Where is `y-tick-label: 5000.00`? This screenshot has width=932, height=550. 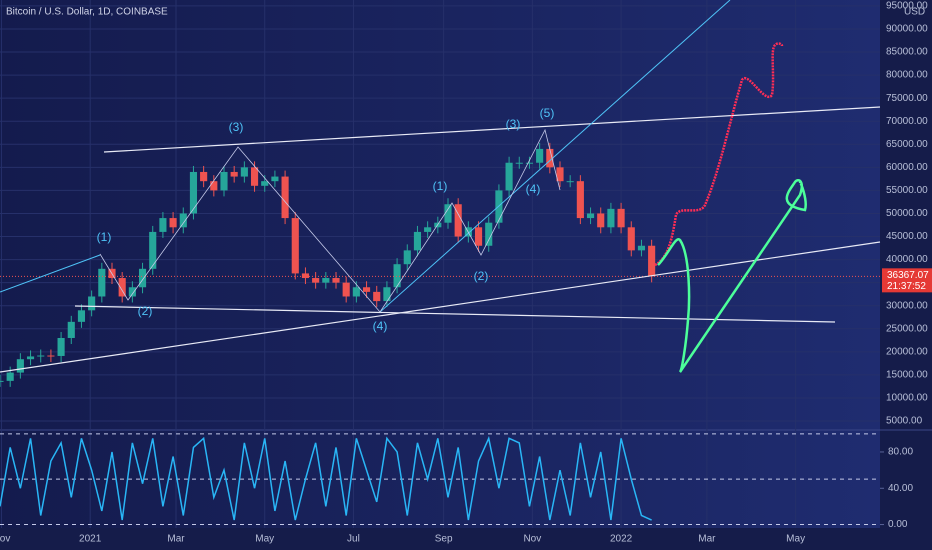 y-tick-label: 5000.00 is located at coordinates (904, 421).